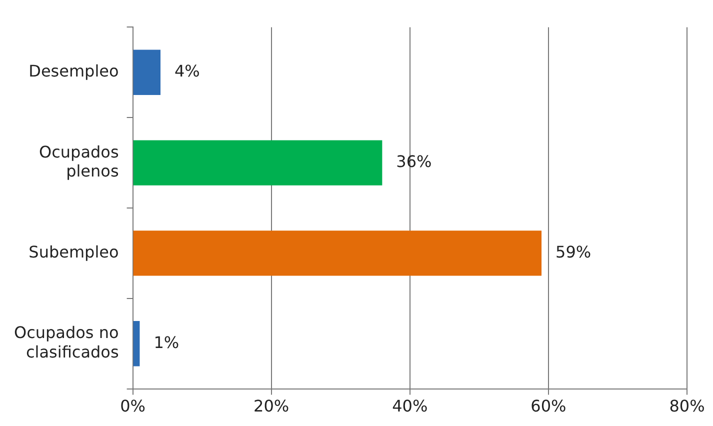 This screenshot has height=426, width=713. I want to click on y-tick-label: Ocupados plenos, so click(79, 161).